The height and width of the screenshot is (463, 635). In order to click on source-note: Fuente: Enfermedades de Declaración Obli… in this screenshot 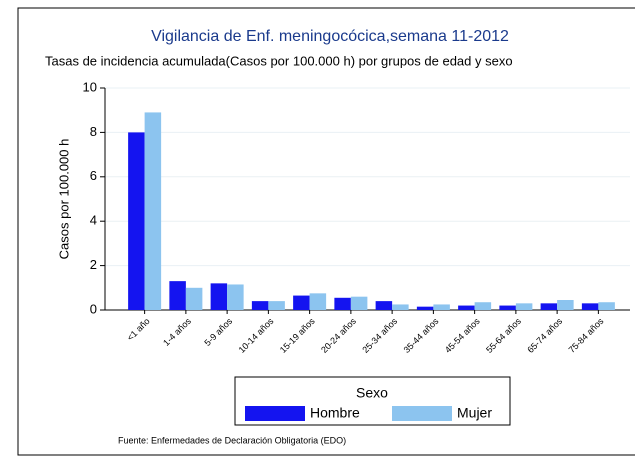, I will do `click(232, 440)`.